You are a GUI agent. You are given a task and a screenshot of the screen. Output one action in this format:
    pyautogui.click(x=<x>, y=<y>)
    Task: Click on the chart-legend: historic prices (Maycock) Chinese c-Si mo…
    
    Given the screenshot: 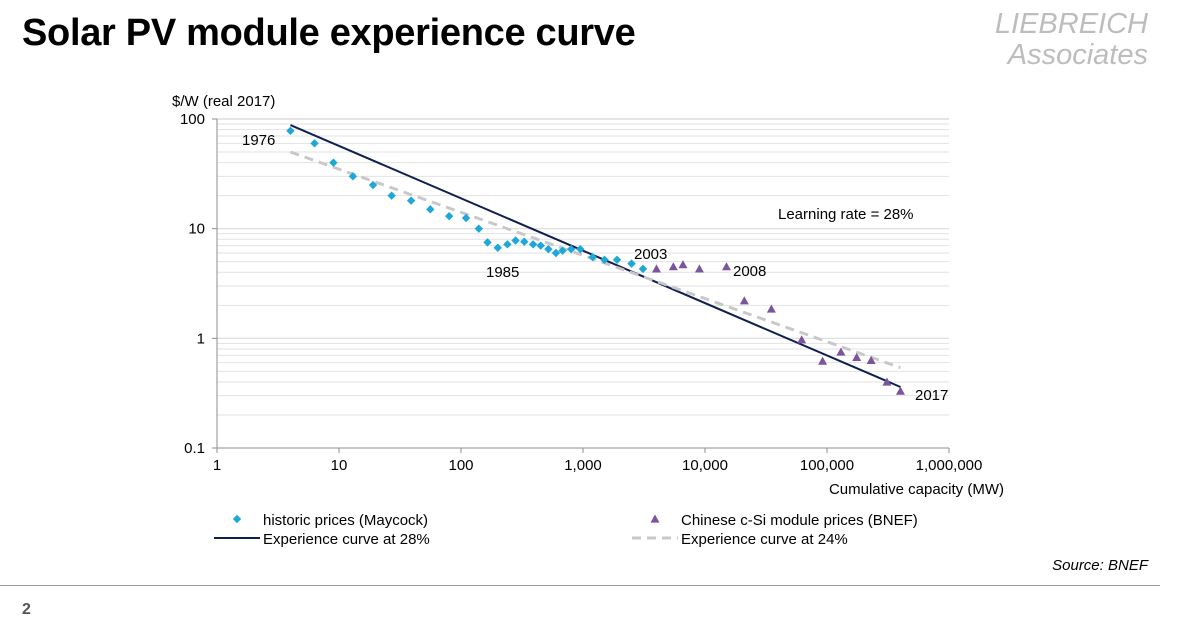 What is the action you would take?
    pyautogui.click(x=566, y=530)
    